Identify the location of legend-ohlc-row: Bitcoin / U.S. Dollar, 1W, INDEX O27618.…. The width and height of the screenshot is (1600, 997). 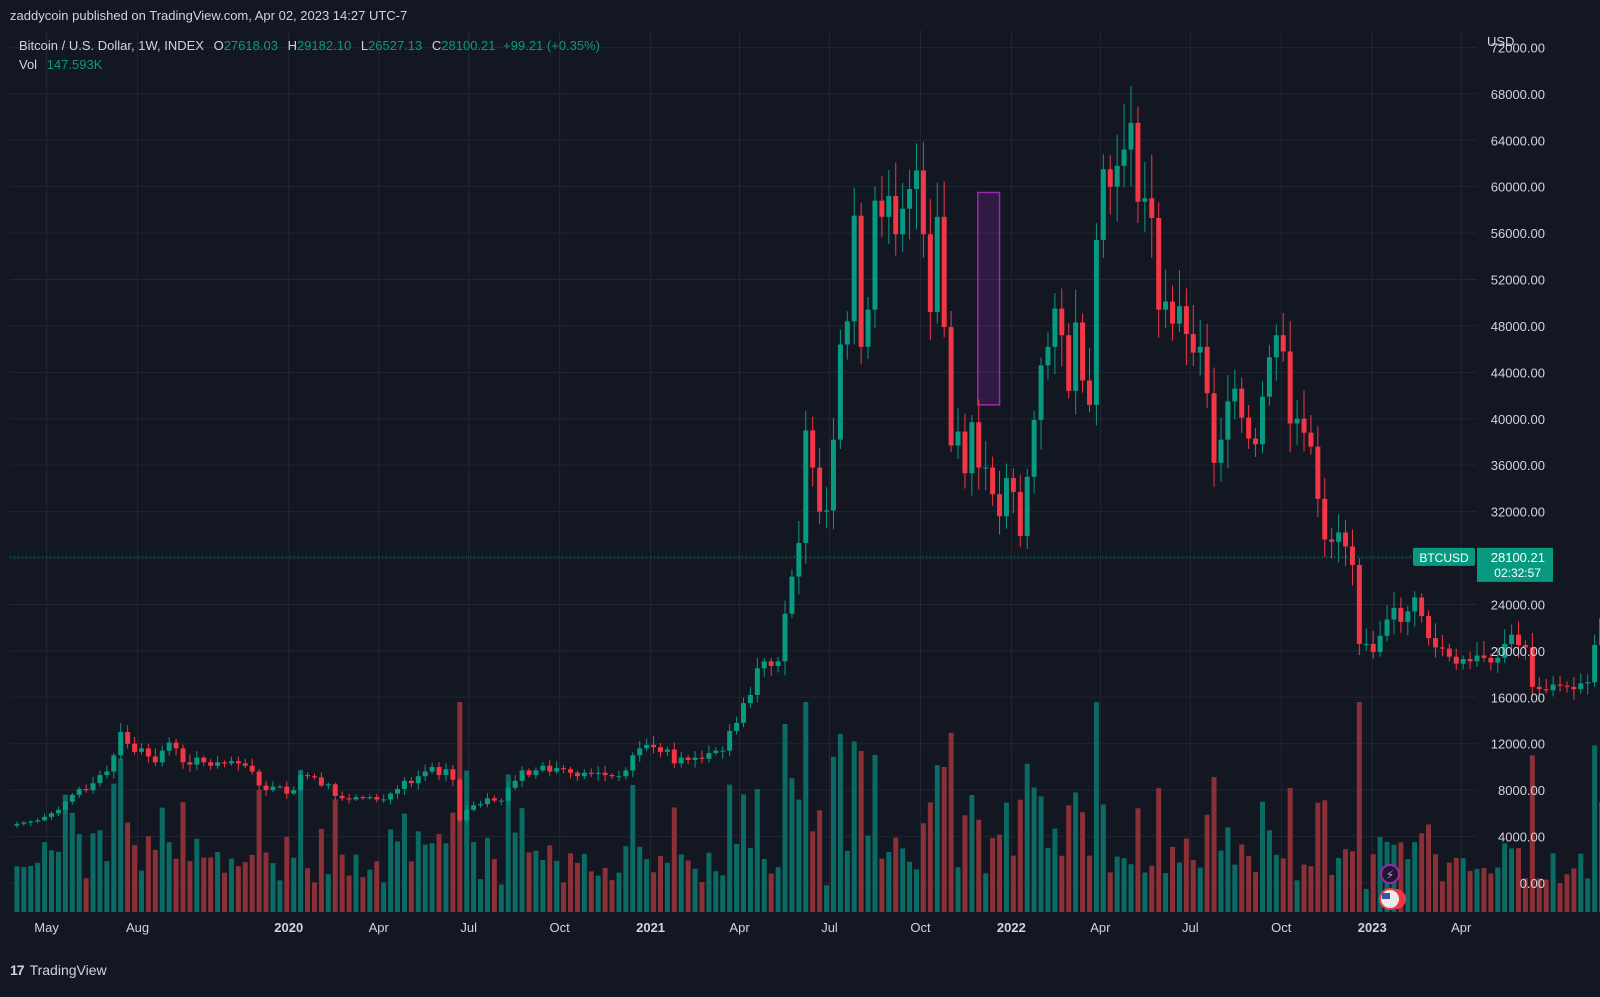
(309, 45).